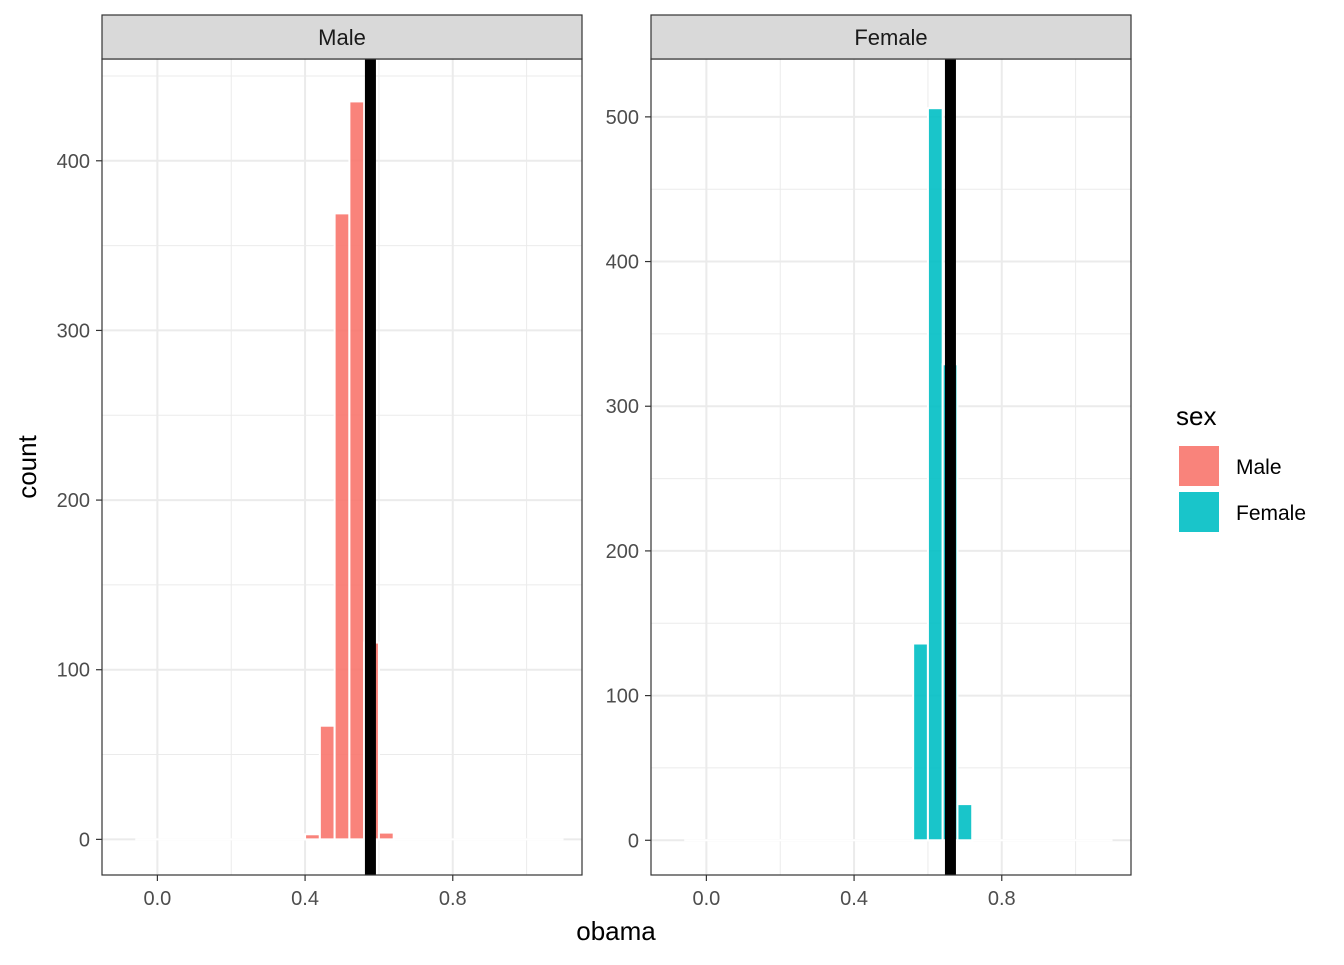 Image resolution: width=1344 pixels, height=965 pixels. What do you see at coordinates (1259, 467) in the screenshot?
I see `legend-item-label: Male` at bounding box center [1259, 467].